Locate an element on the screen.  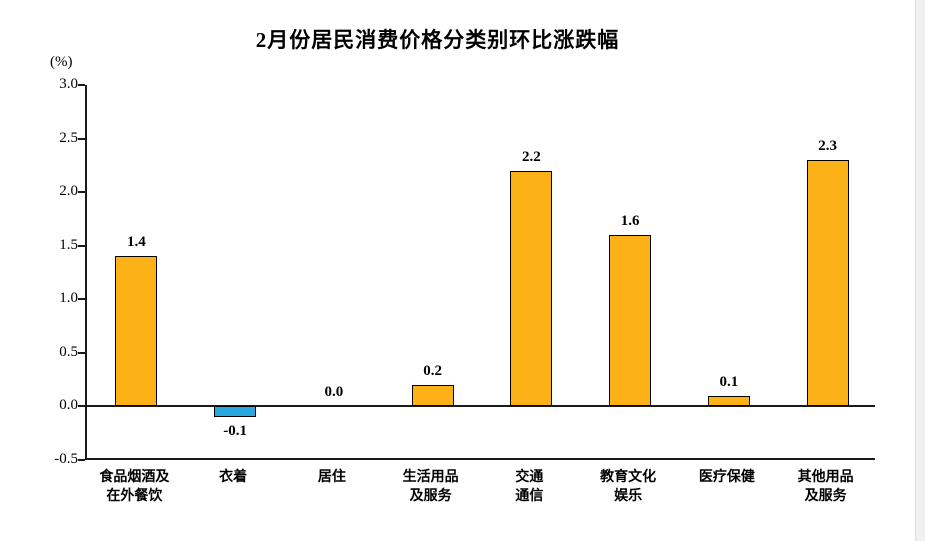
x-category-label: 教育文化 娱乐 is located at coordinates (628, 487).